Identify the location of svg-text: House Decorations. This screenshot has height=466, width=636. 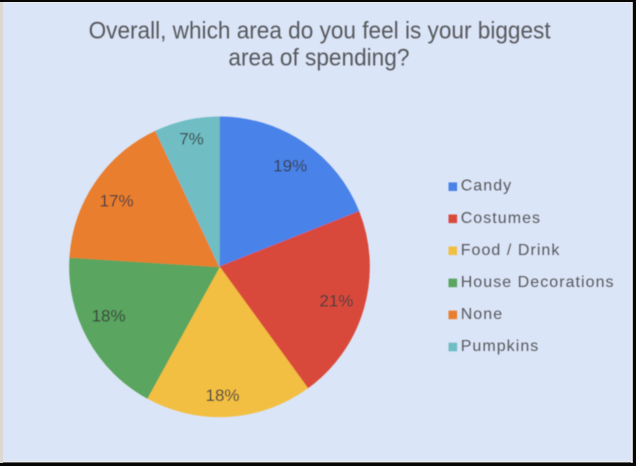
(538, 282).